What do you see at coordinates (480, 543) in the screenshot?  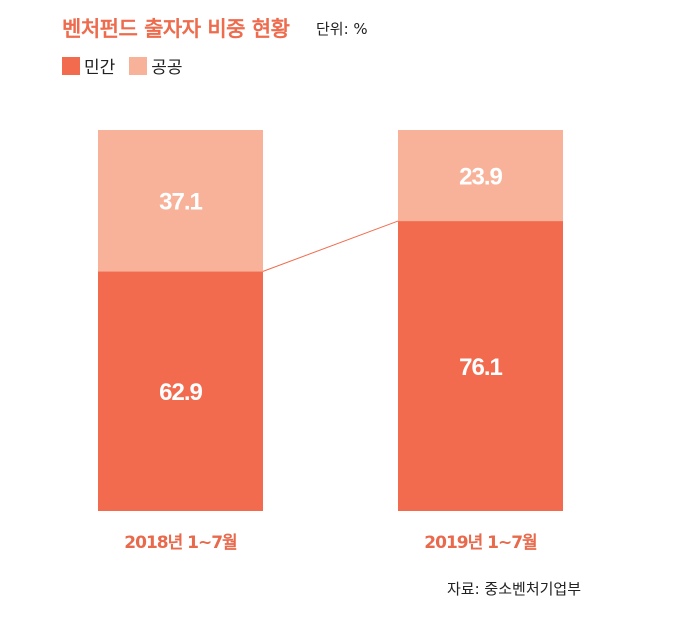 I see `x-tick-label: 2019년 1~7월` at bounding box center [480, 543].